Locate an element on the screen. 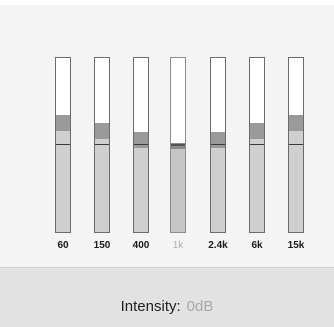 This screenshot has height=327, width=334. eq-band-1k: 1k is located at coordinates (178, 136).